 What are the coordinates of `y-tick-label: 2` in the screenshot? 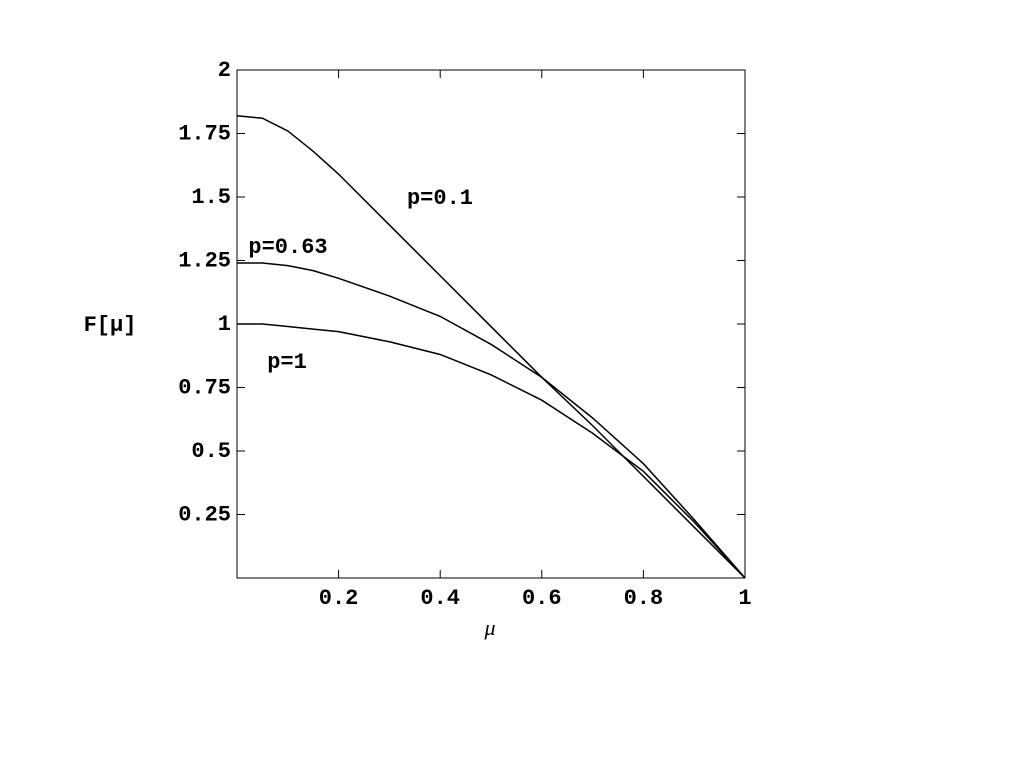 It's located at (224, 70).